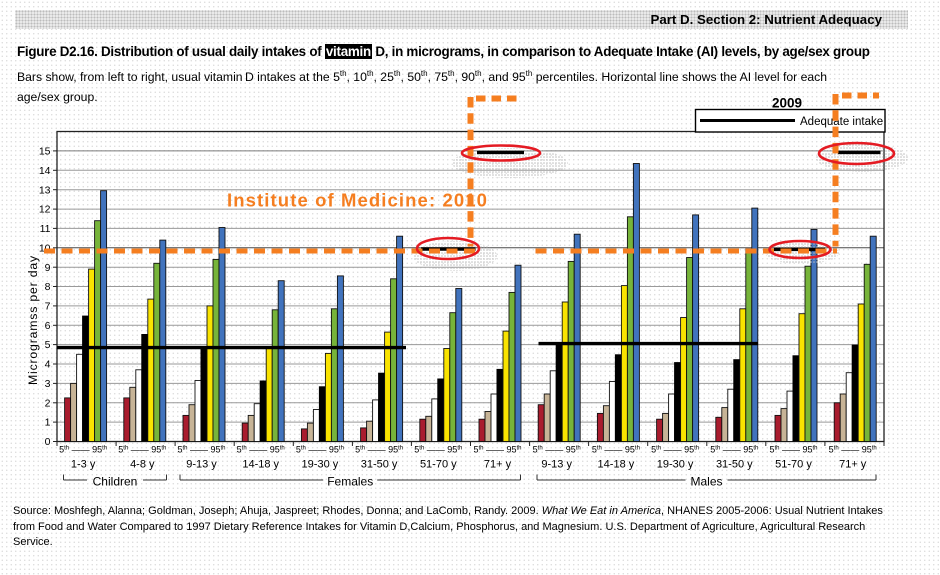 The width and height of the screenshot is (940, 575). What do you see at coordinates (48, 365) in the screenshot?
I see `svg-text: 4` at bounding box center [48, 365].